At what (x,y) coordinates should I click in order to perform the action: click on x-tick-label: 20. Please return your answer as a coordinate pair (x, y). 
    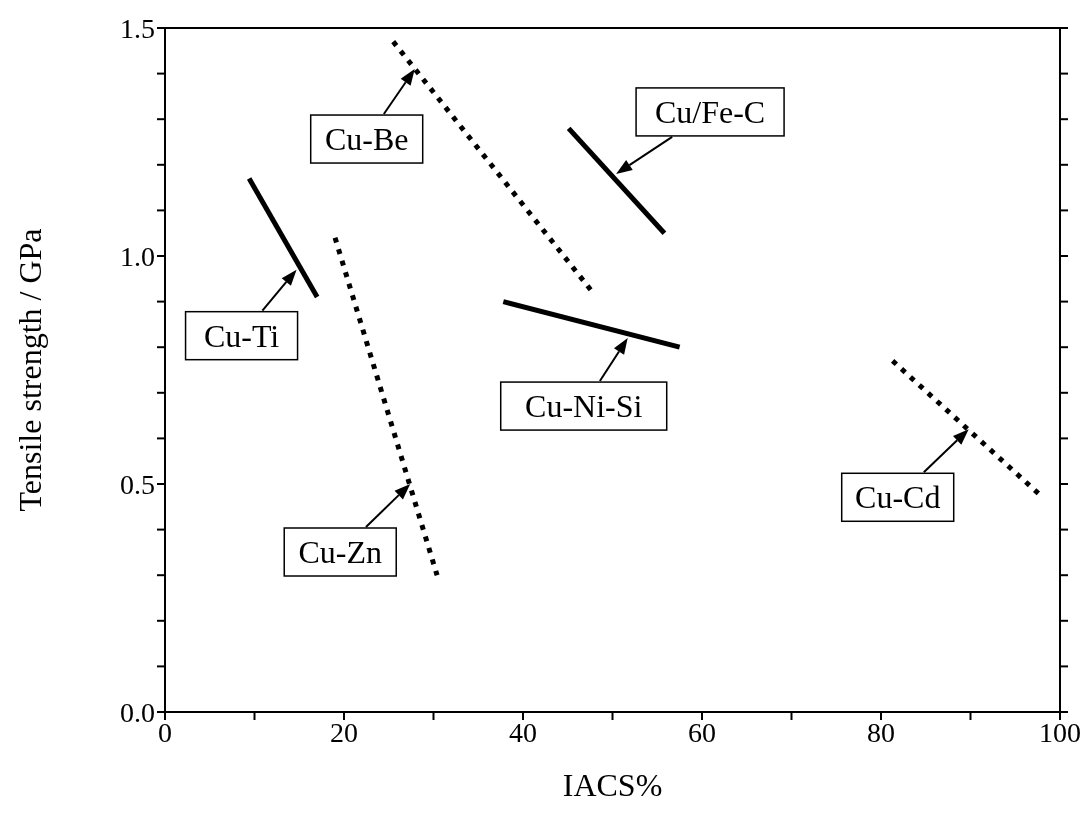
    Looking at the image, I should click on (344, 732).